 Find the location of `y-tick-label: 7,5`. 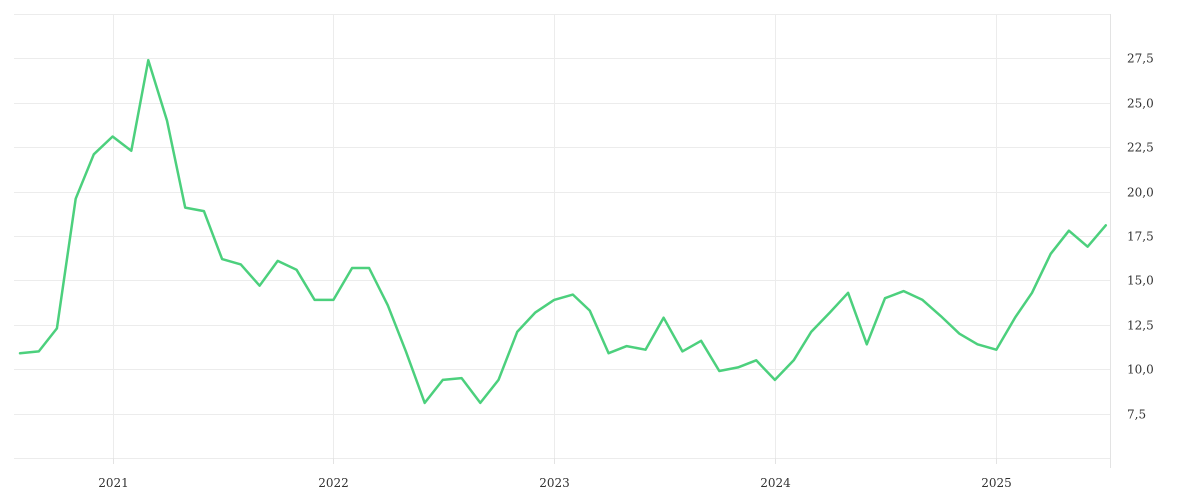

y-tick-label: 7,5 is located at coordinates (1136, 415).